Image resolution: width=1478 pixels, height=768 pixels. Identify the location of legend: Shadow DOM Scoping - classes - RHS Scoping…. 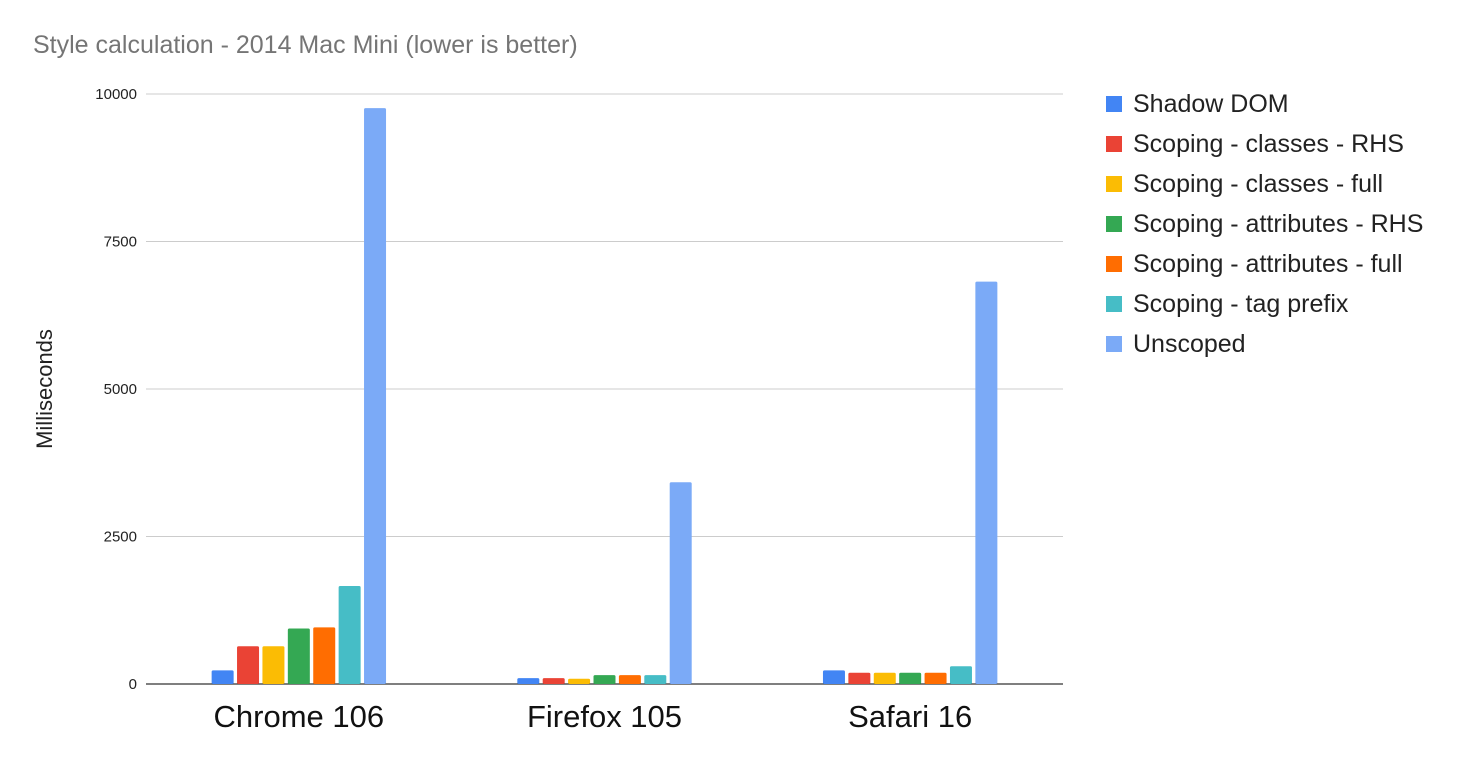
(1264, 224).